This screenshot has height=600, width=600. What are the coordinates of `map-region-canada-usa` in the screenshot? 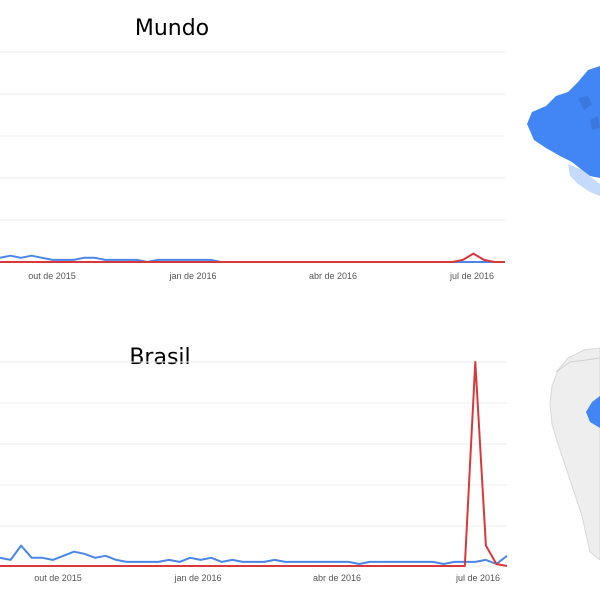 It's located at (563, 122).